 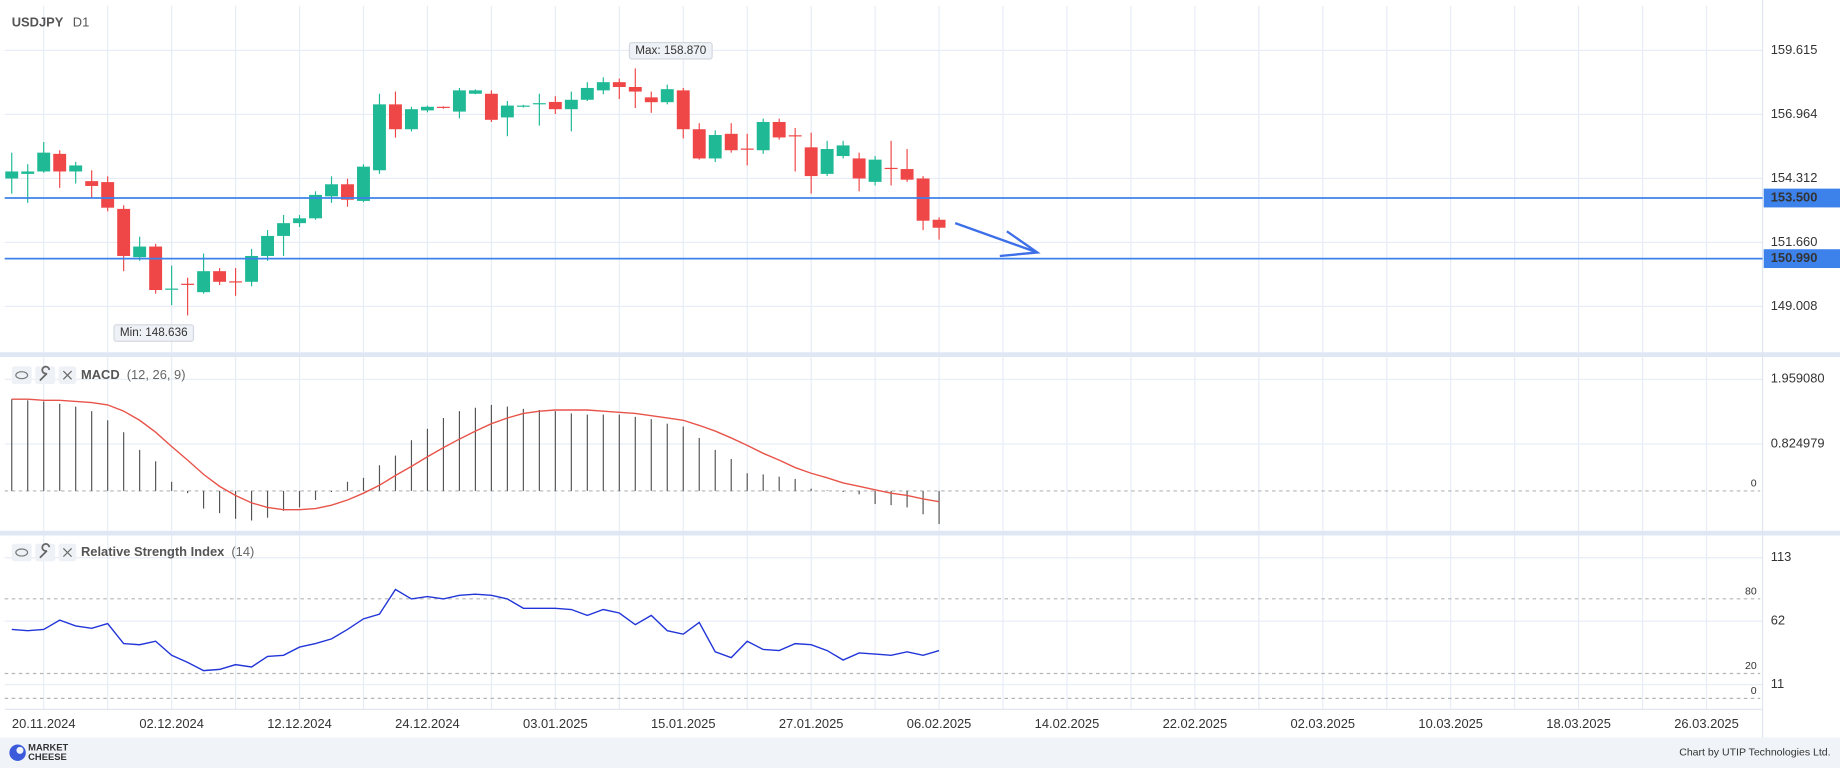 I want to click on rsi-line, so click(x=475, y=630).